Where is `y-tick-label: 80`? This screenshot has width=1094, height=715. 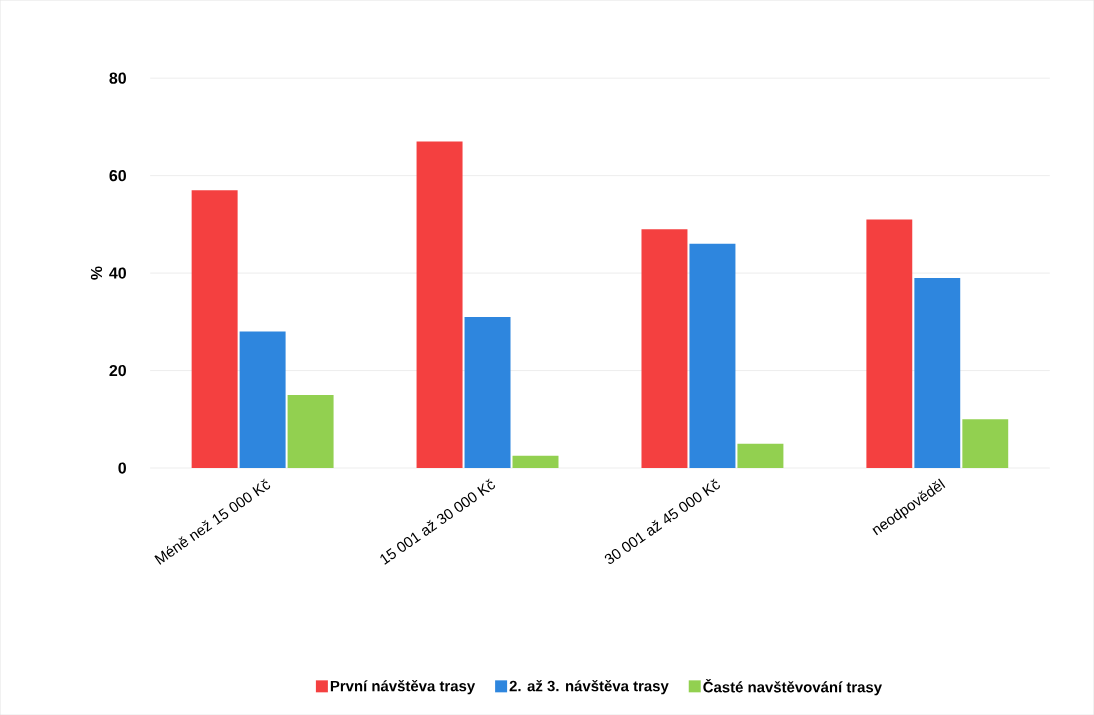 y-tick-label: 80 is located at coordinates (117, 78).